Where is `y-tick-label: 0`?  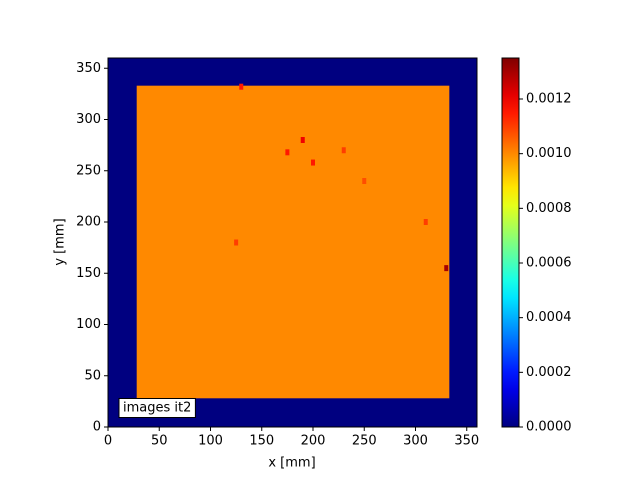 y-tick-label: 0 is located at coordinates (97, 427).